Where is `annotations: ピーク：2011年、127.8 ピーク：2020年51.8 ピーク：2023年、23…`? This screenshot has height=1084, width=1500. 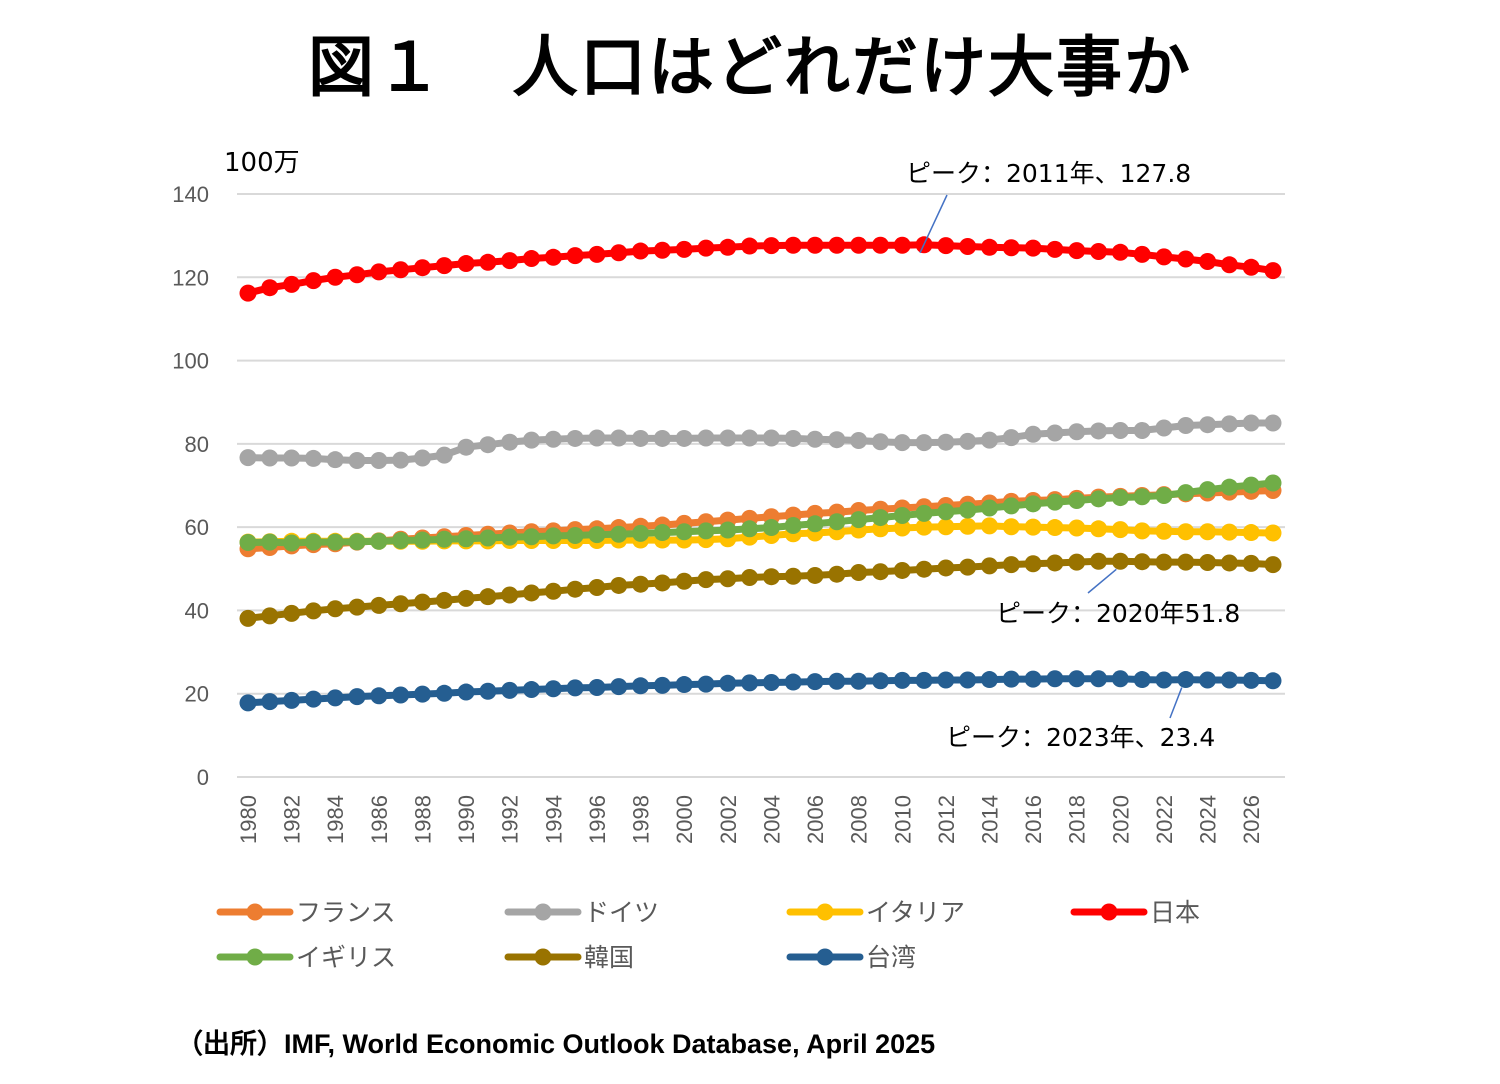
annotations: ピーク：2011年、127.8 ピーク：2020年51.8 ピーク：2023年、23… is located at coordinates (1073, 455).